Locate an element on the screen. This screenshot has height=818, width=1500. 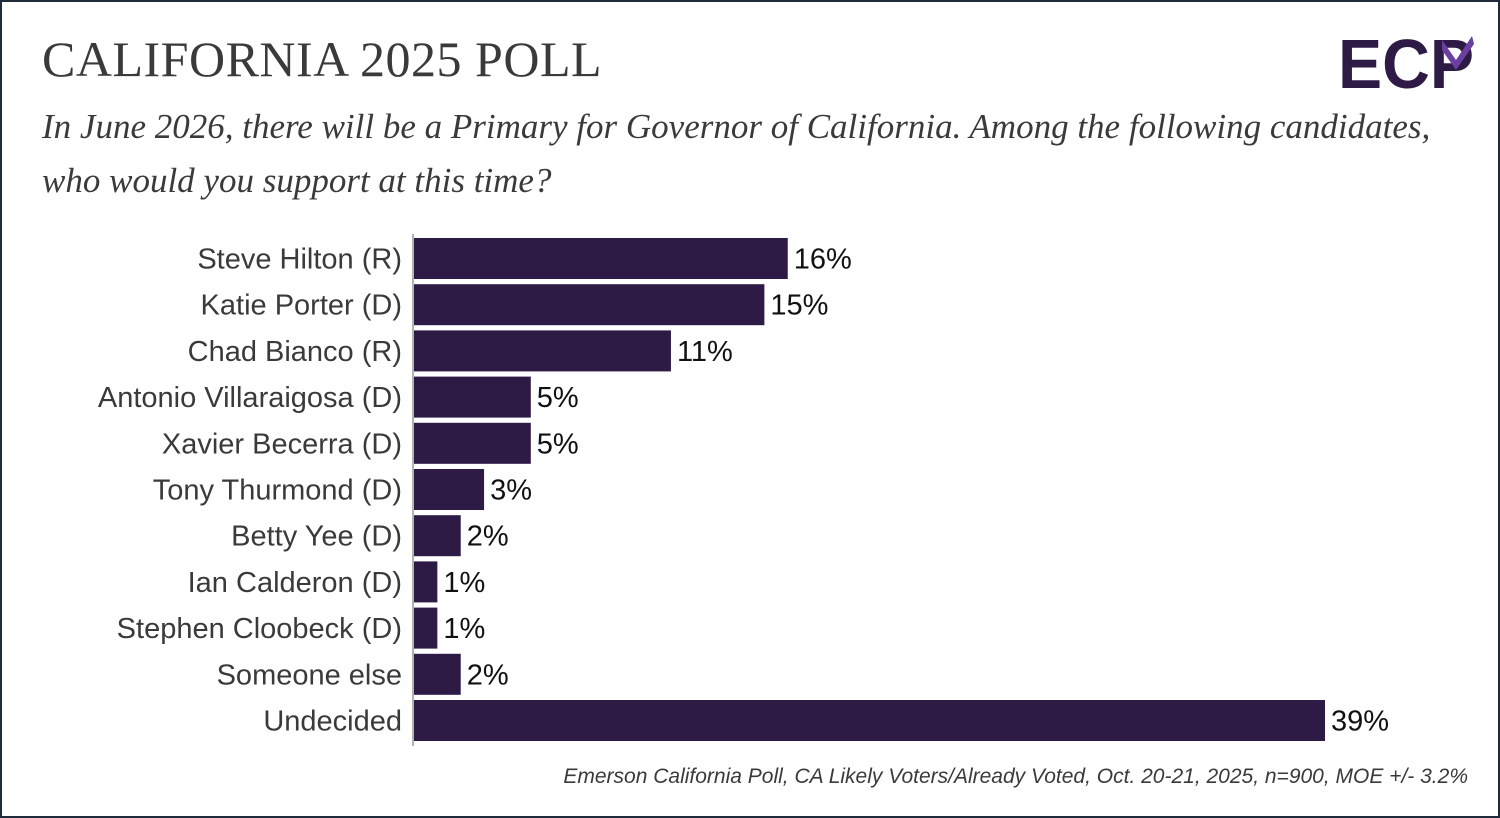
logo-check-icon is located at coordinates (1458, 53).